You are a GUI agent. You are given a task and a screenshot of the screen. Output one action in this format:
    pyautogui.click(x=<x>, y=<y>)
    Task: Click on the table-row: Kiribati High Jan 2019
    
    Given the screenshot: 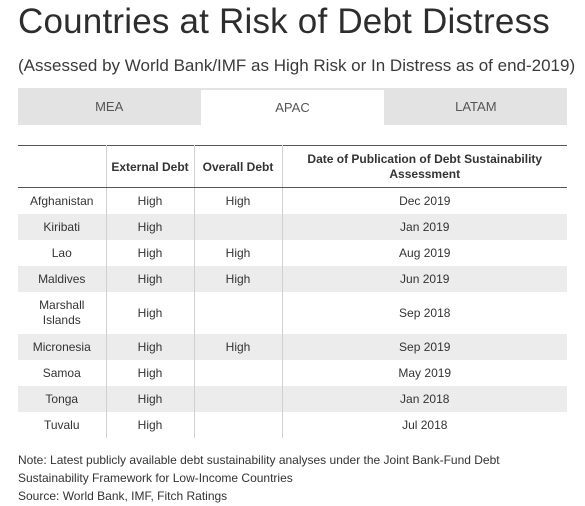 What is the action you would take?
    pyautogui.click(x=292, y=227)
    